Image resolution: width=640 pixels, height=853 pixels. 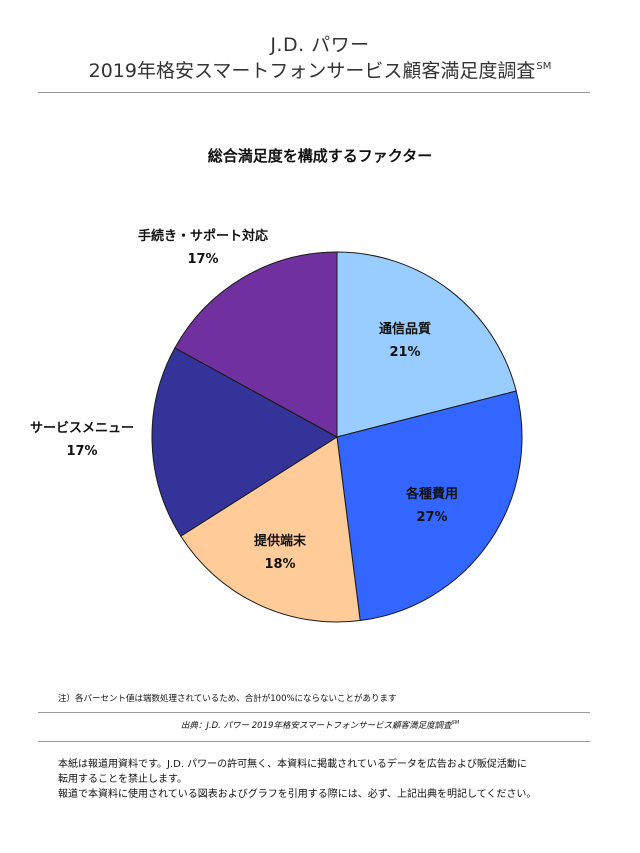 I want to click on slice-label: 各種費用, so click(x=431, y=494).